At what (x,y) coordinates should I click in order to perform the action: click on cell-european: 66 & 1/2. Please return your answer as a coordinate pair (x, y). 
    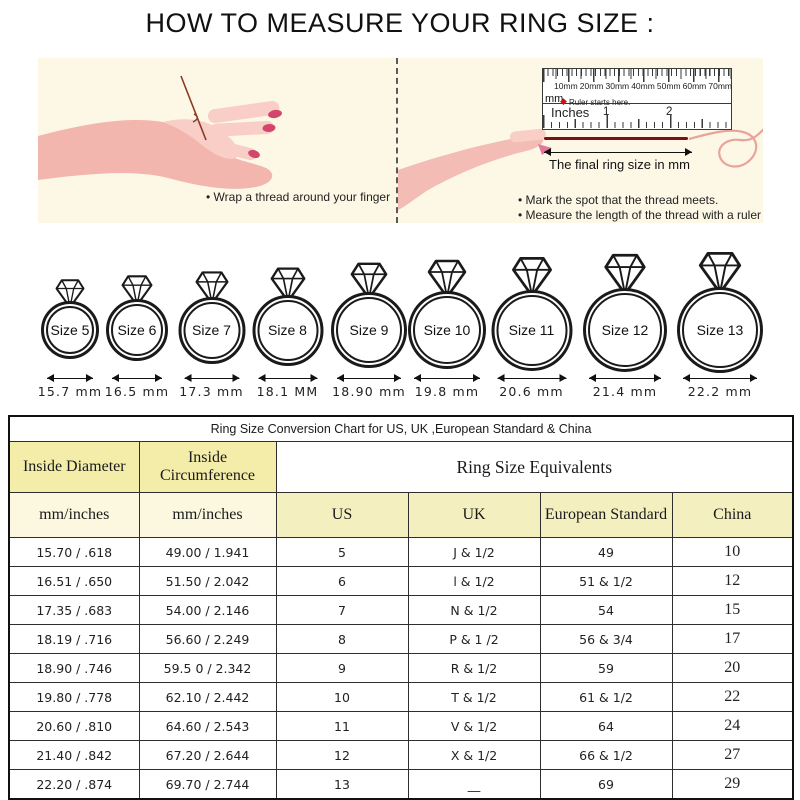
    Looking at the image, I should click on (606, 755).